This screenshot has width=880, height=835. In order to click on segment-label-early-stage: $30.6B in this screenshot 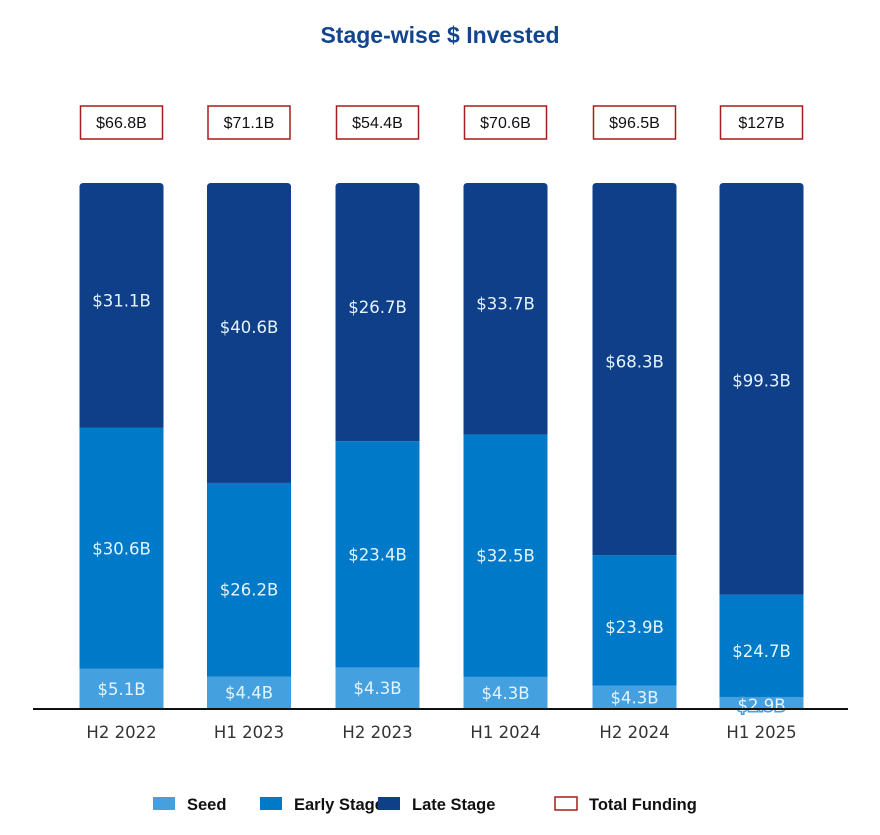, I will do `click(121, 548)`.